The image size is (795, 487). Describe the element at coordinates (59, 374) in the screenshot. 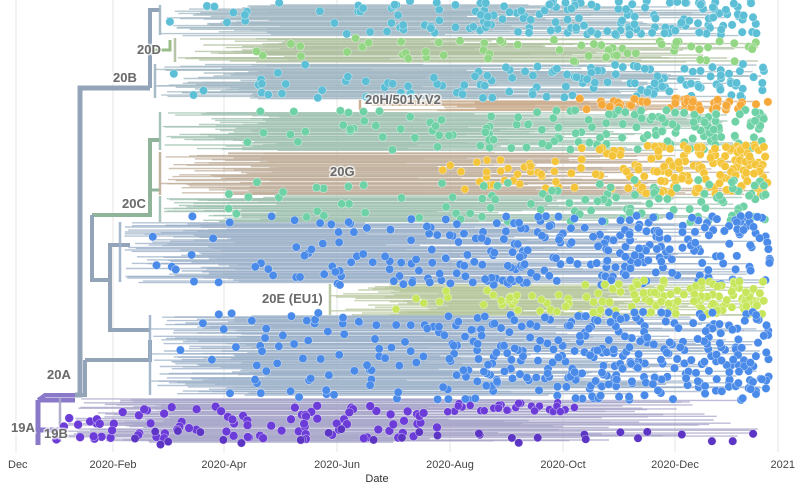

I see `clade-label-halo: 20A` at that location.